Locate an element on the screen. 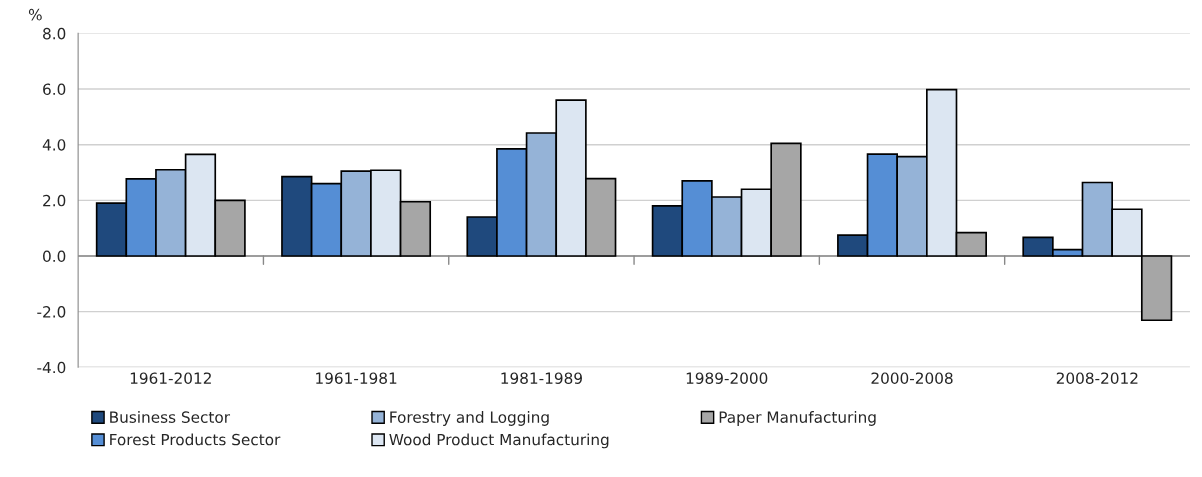  legend-label: Paper Manufacturing is located at coordinates (797, 418).